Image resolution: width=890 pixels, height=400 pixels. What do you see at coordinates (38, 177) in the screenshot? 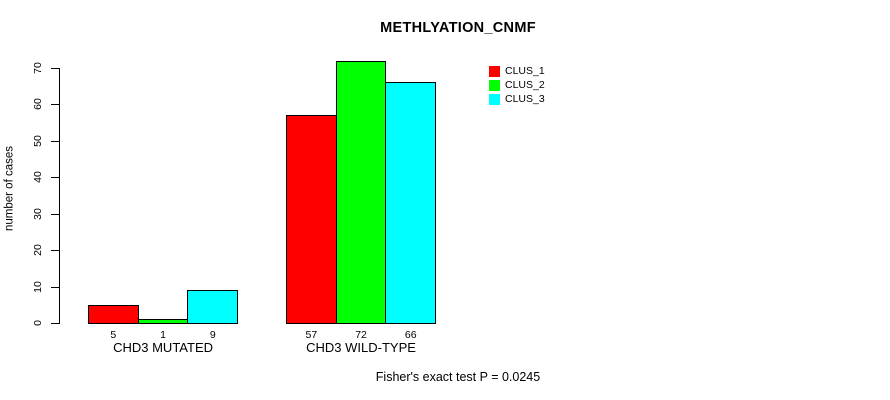
I see `y-tick-label: 40` at bounding box center [38, 177].